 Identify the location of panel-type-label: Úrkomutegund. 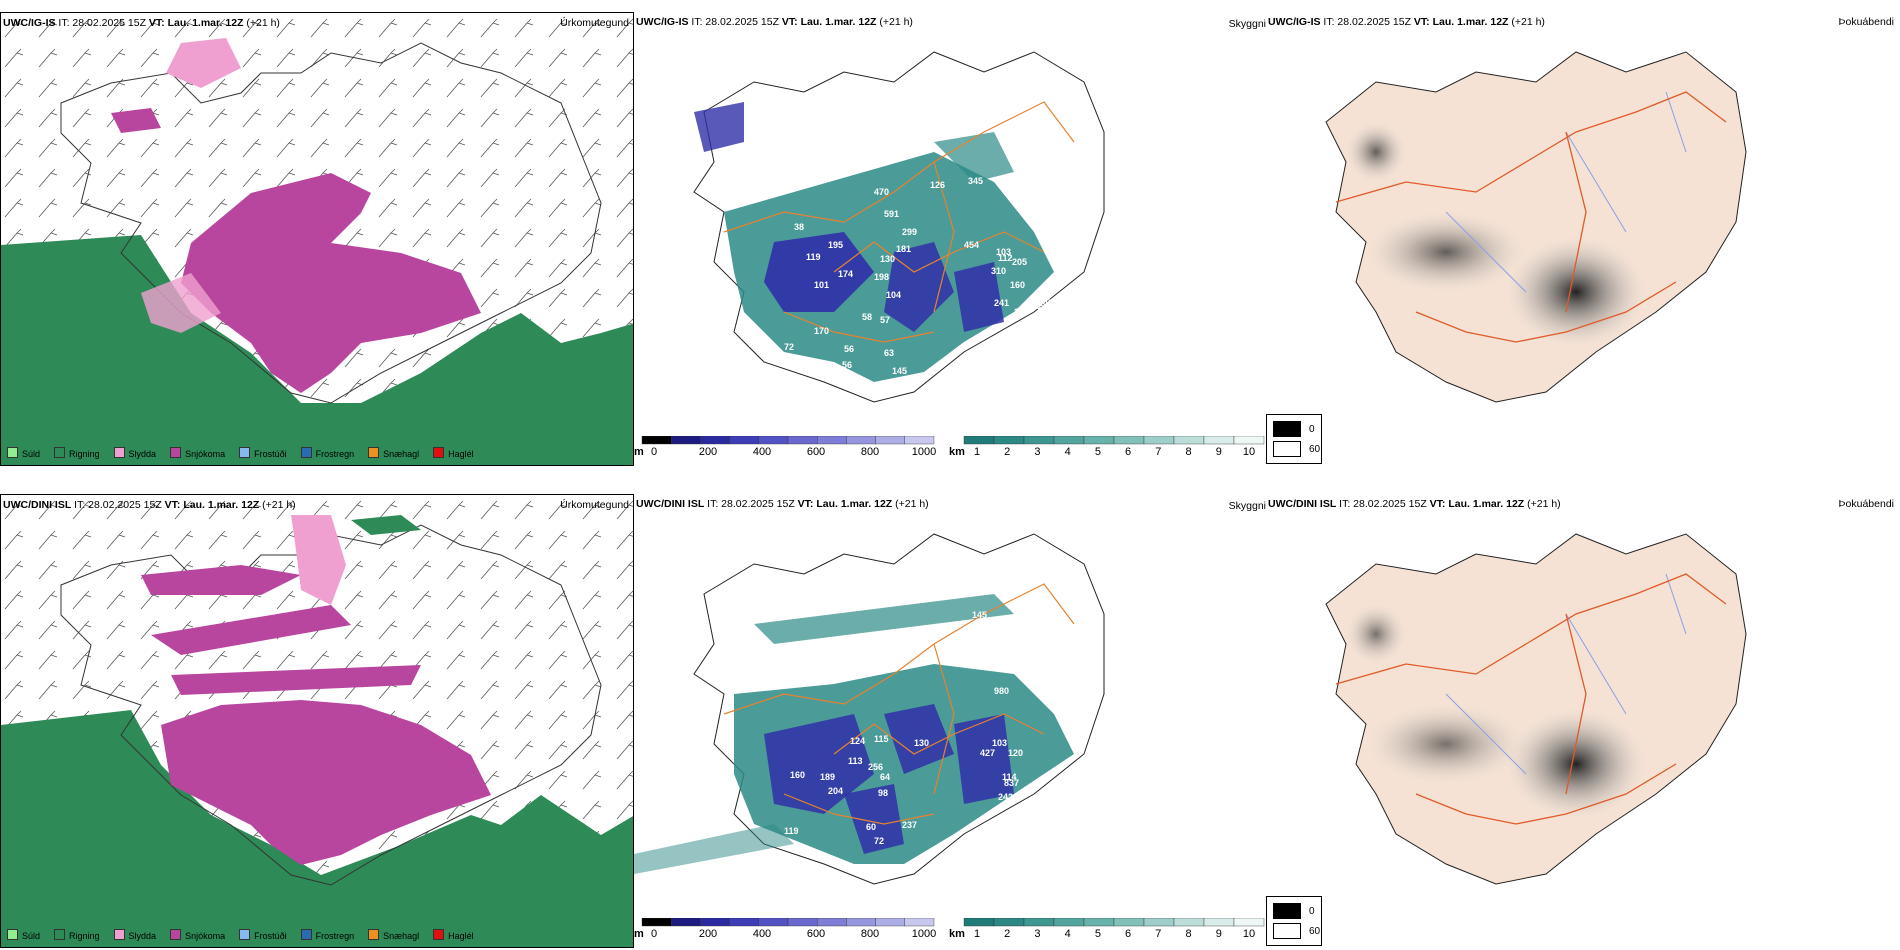
(594, 505).